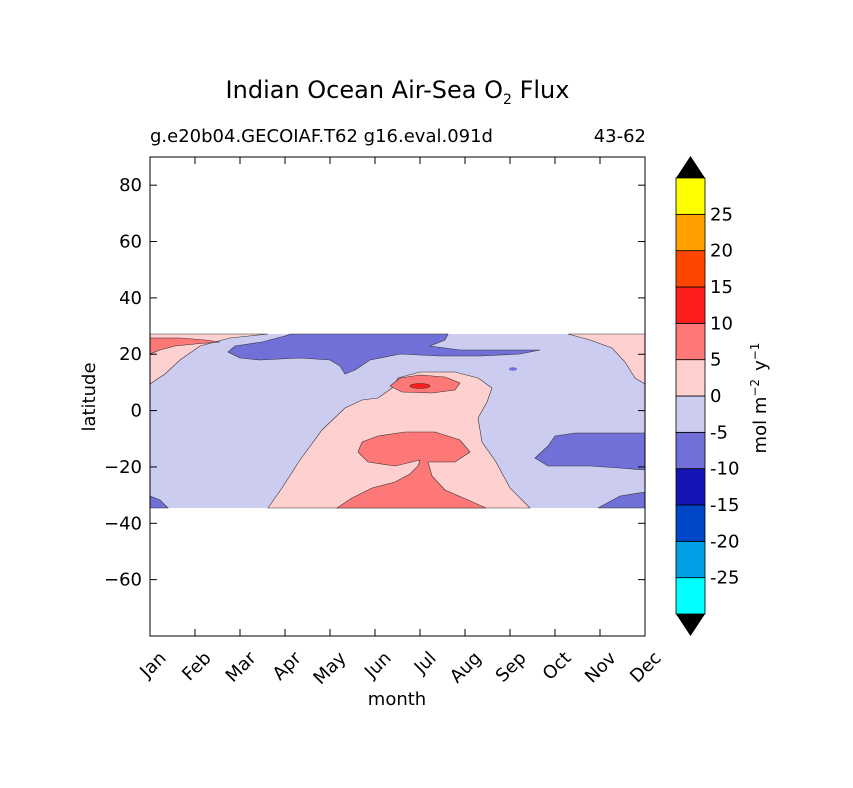 Image resolution: width=853 pixels, height=788 pixels. I want to click on colorbar-tick-label: -20, so click(724, 541).